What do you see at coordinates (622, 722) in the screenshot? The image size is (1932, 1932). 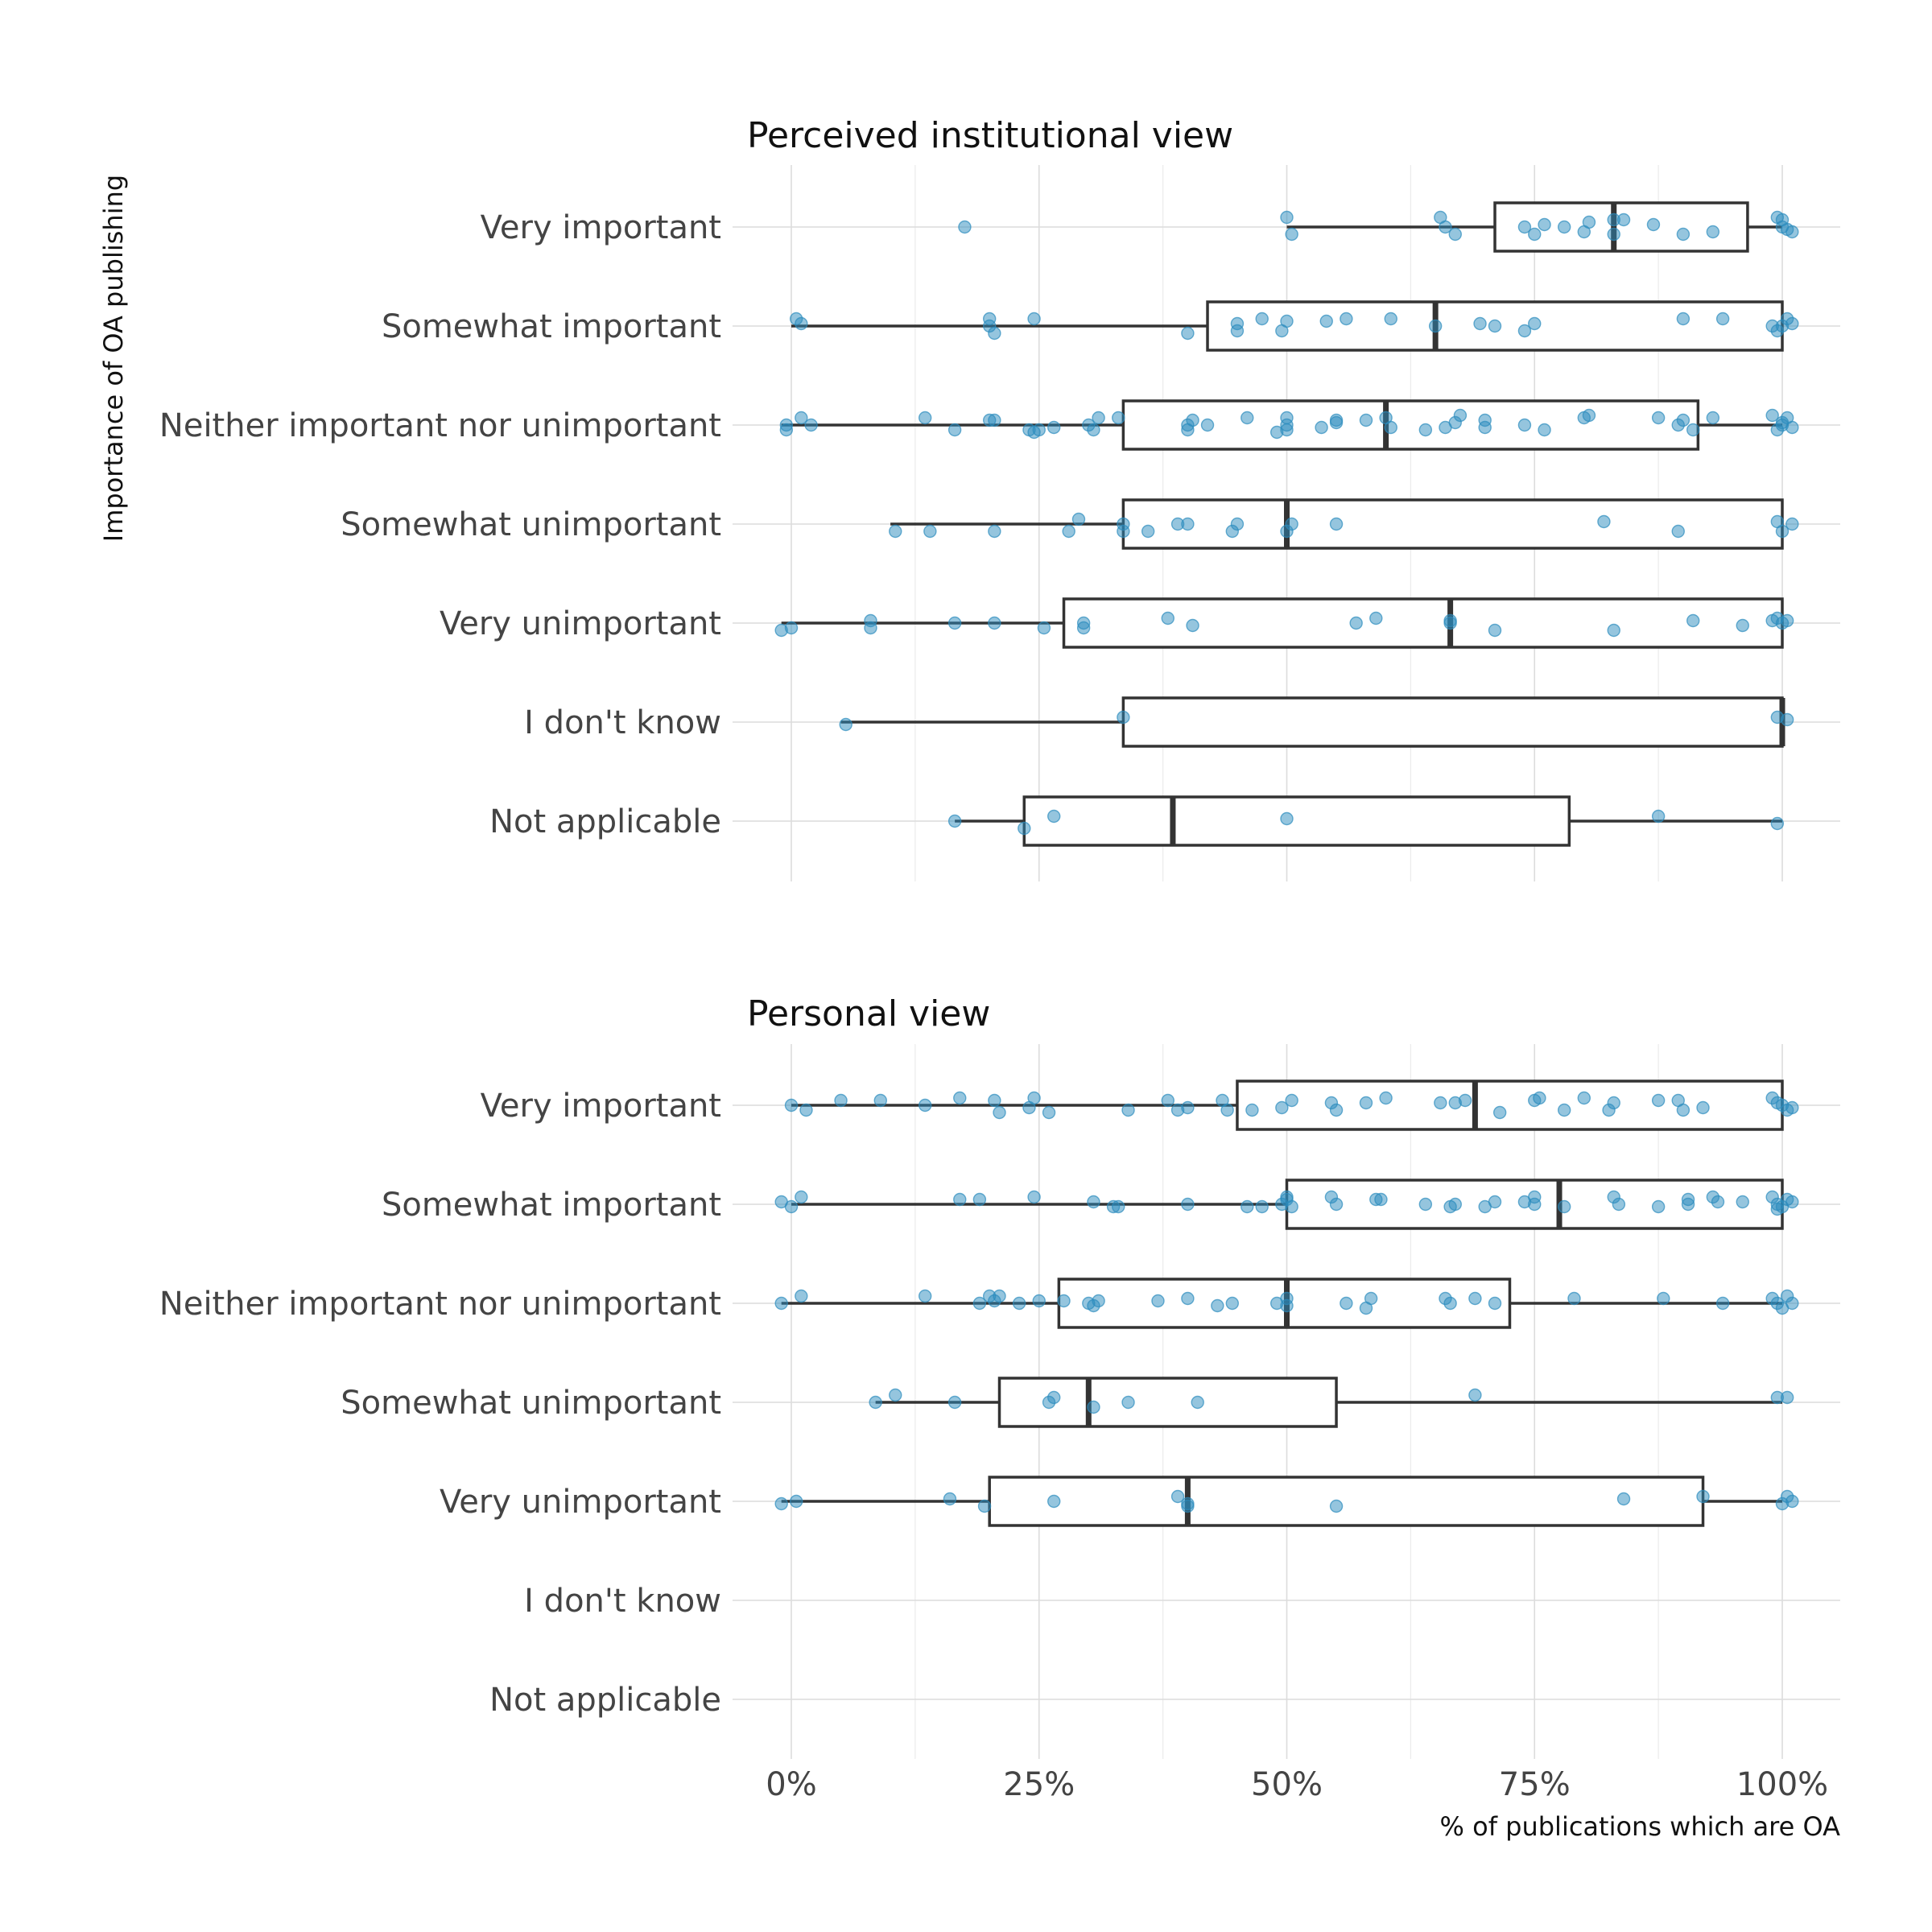 I see `category-label: I don't know` at bounding box center [622, 722].